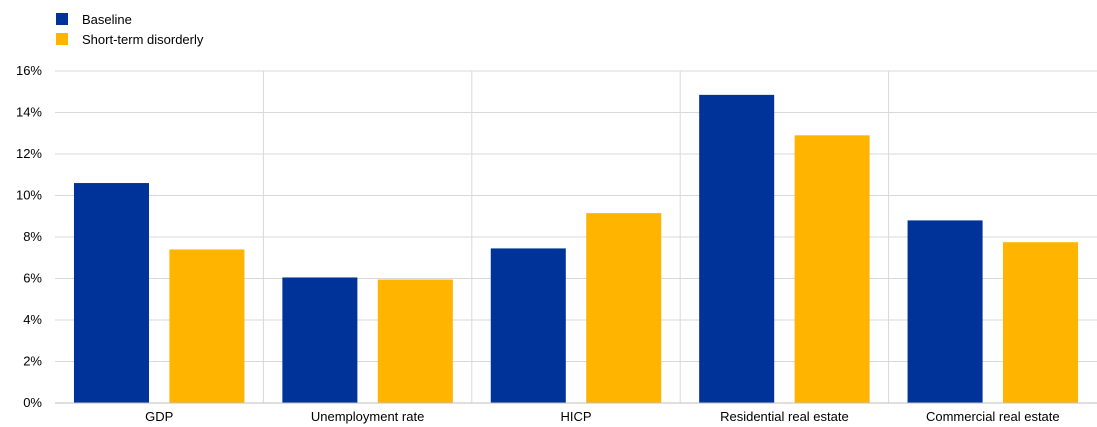  Describe the element at coordinates (945, 311) in the screenshot. I see `bar-baseline-commercial-real-estate` at that location.